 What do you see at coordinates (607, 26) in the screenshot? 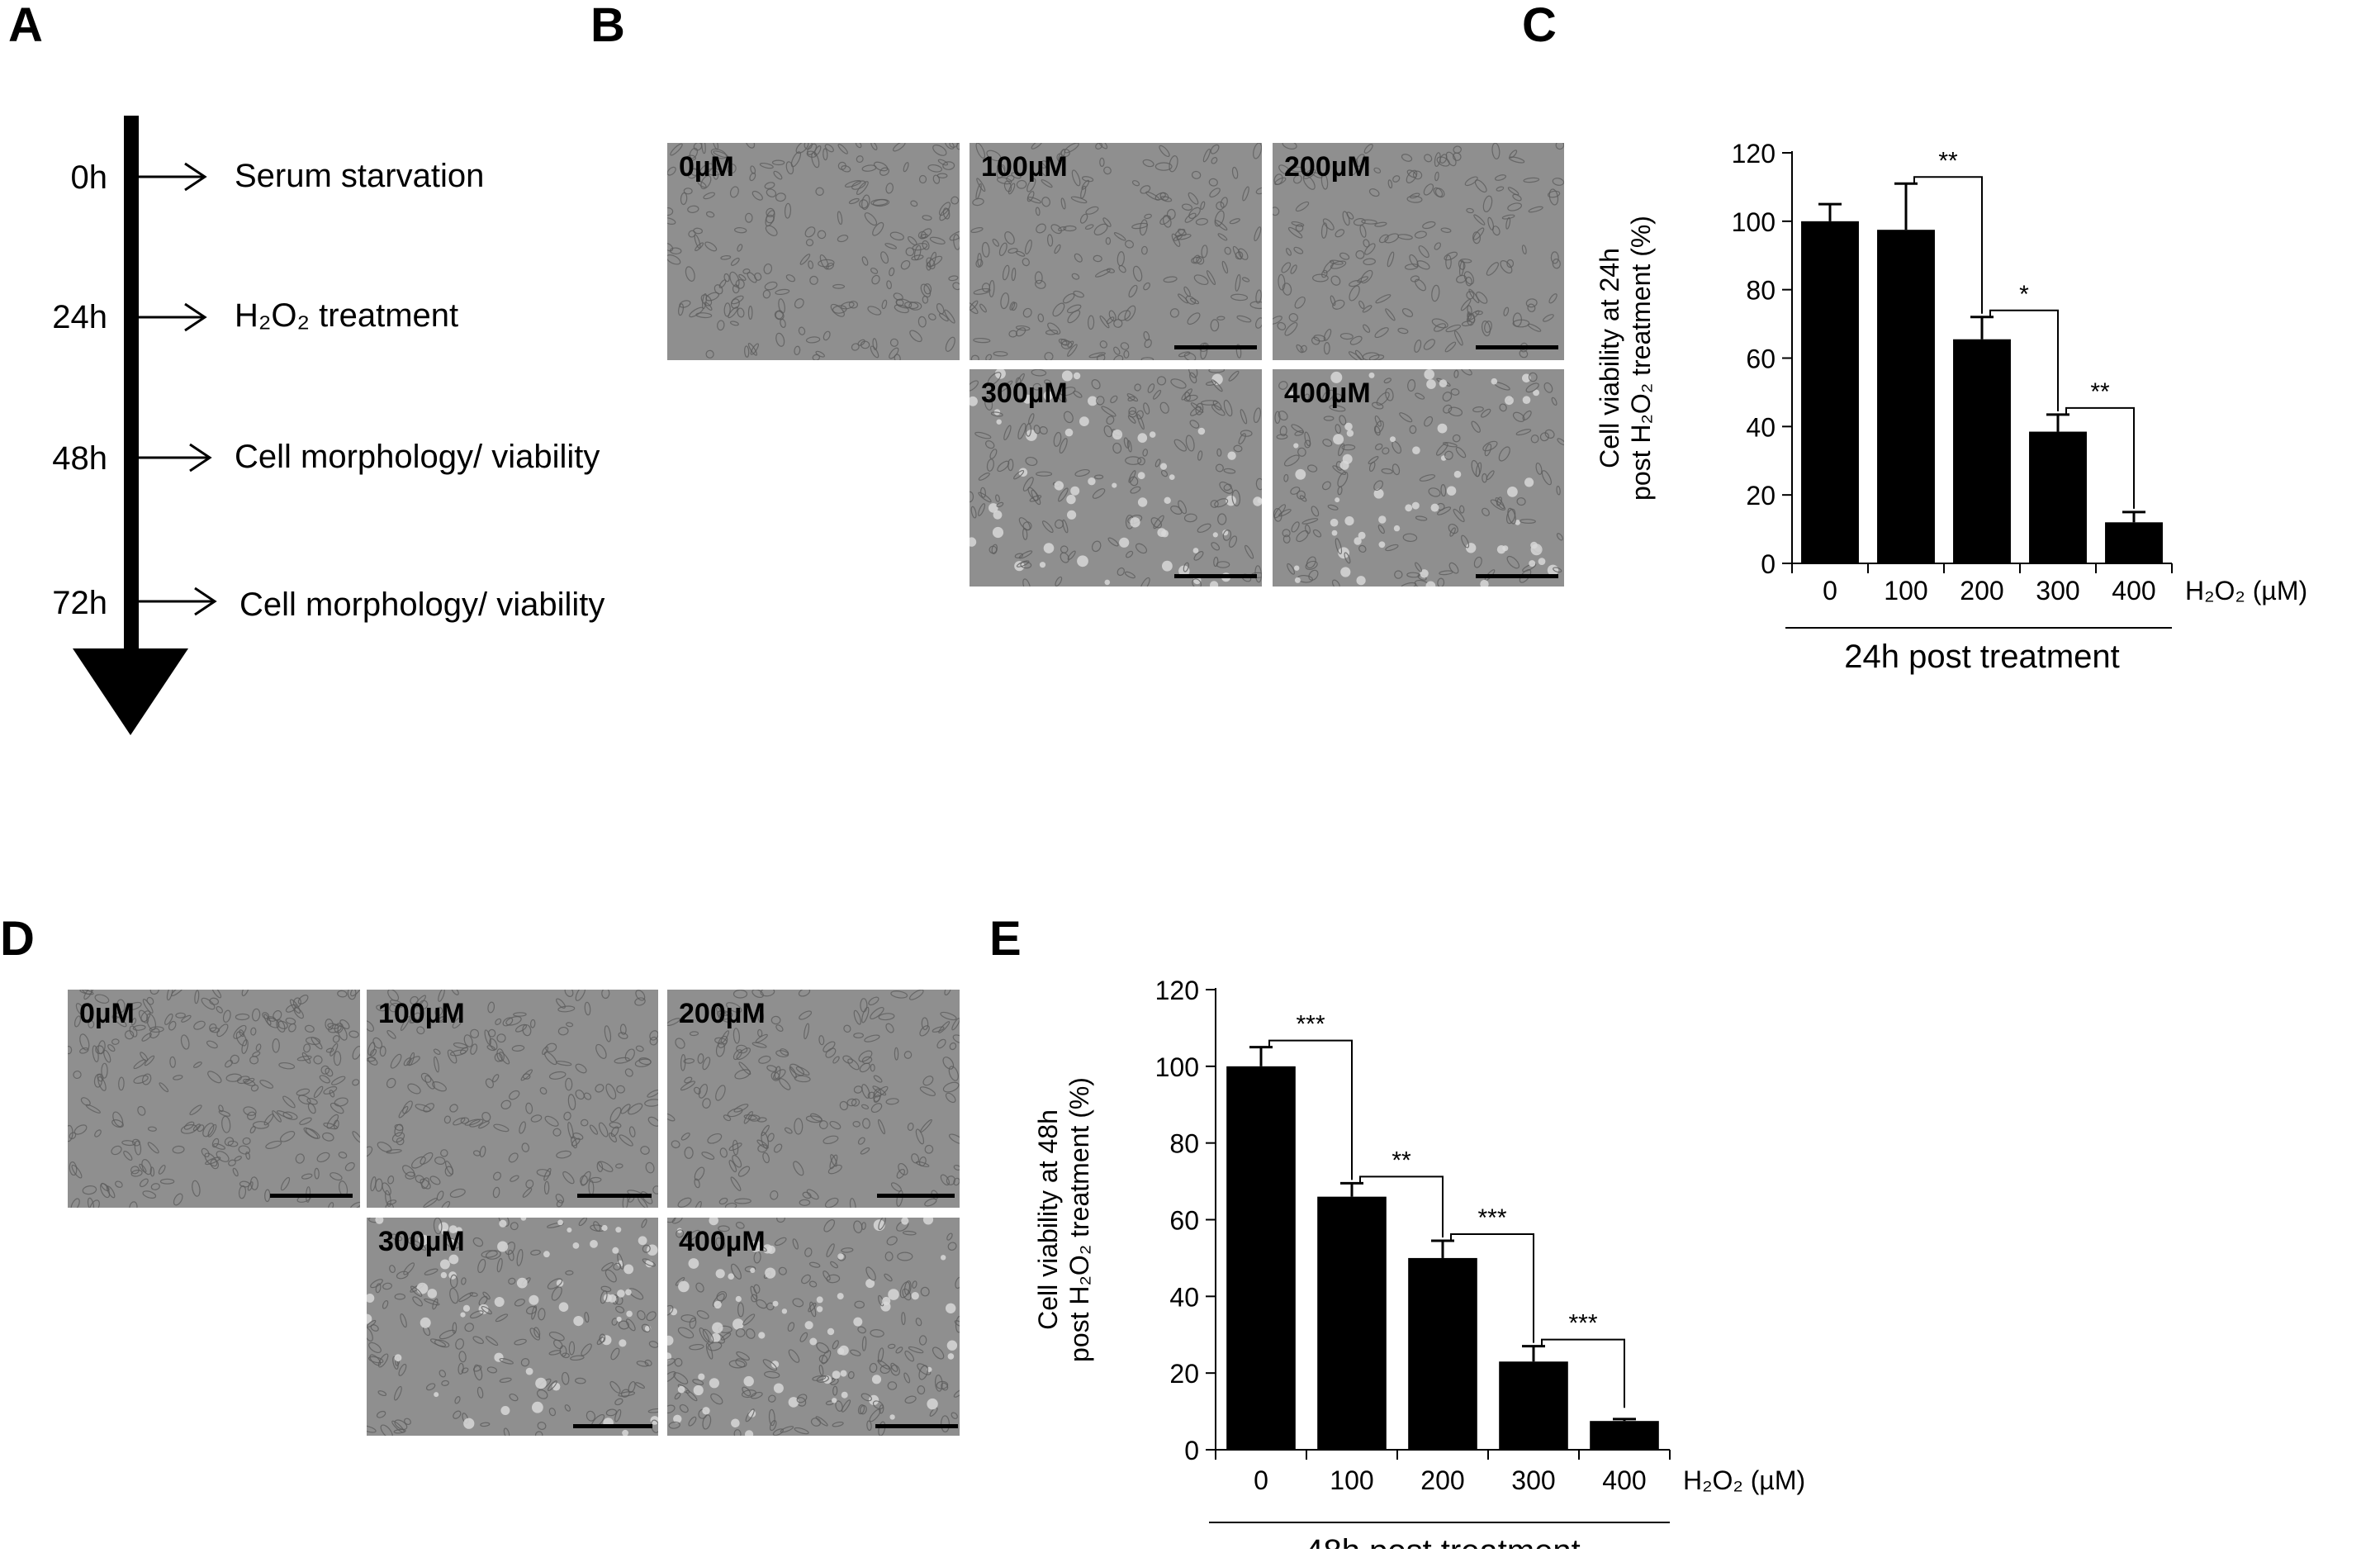
I see `panel-label-b: B` at bounding box center [607, 26].